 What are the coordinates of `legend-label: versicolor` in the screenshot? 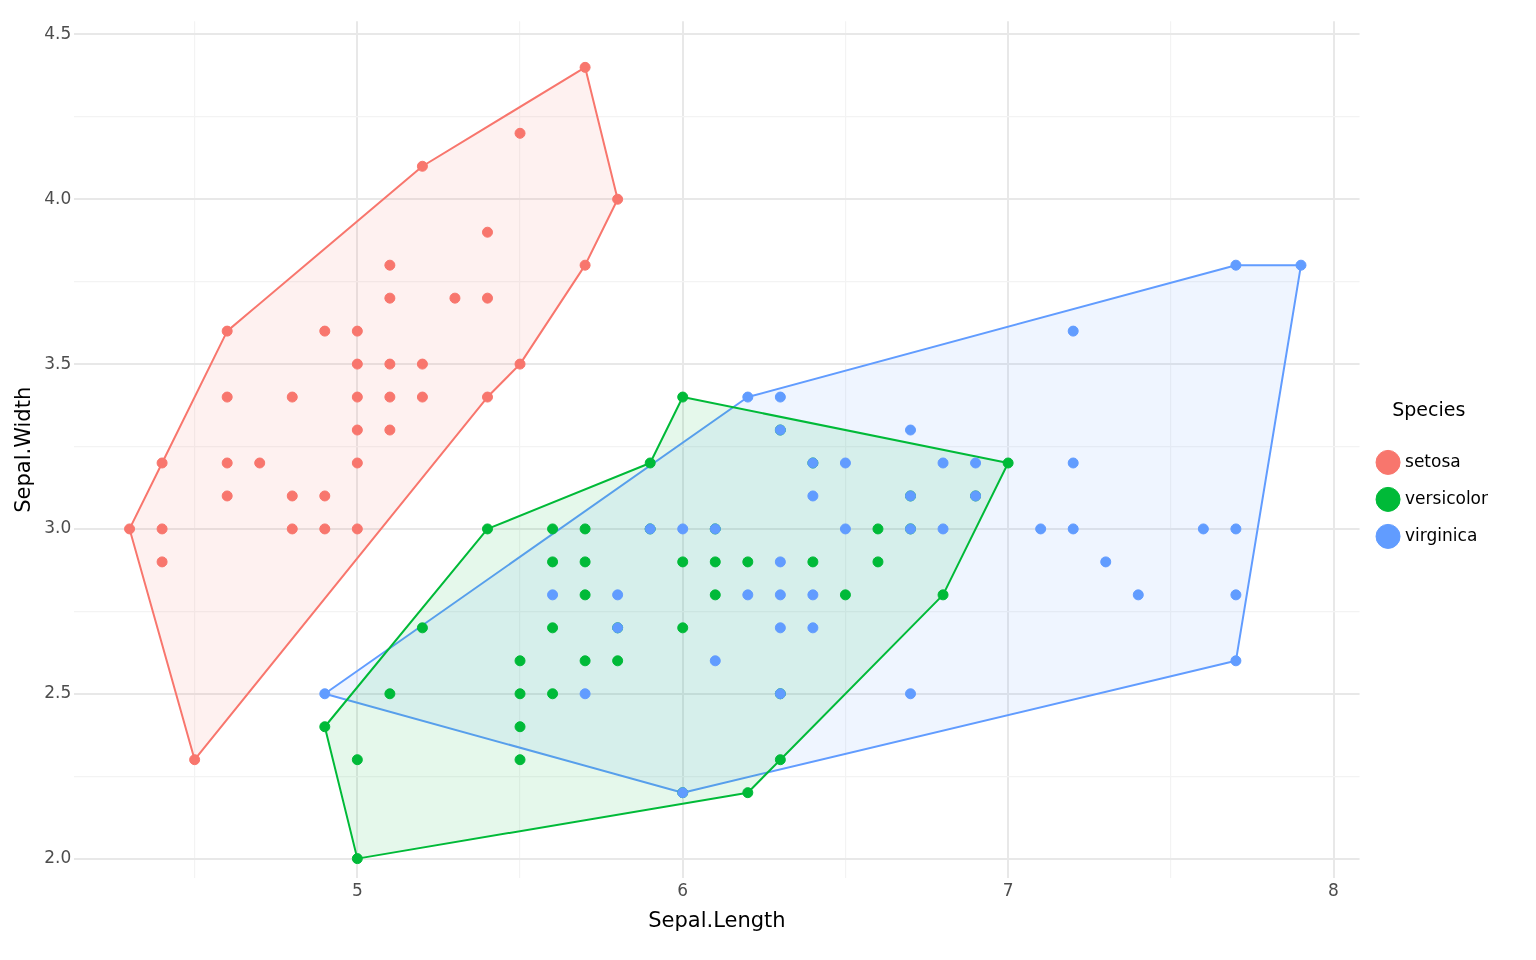 It's located at (1447, 497).